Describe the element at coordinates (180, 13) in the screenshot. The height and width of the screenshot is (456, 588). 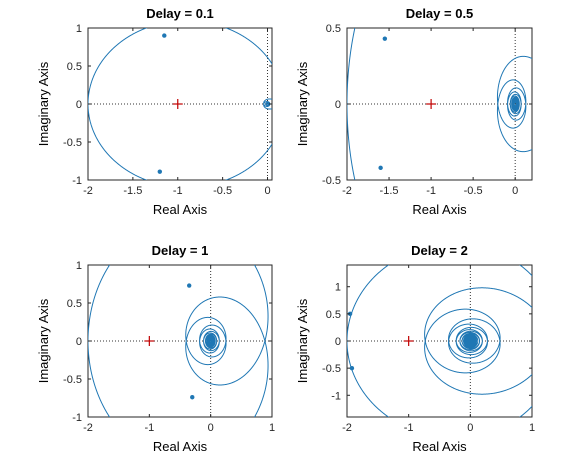
I see `subplot-title: Delay = 0.1` at that location.